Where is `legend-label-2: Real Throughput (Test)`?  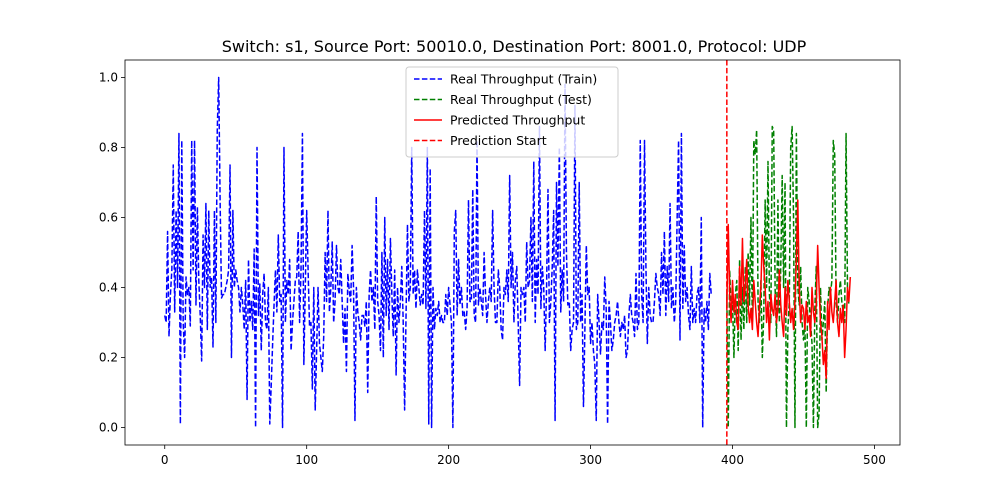 legend-label-2: Real Throughput (Test) is located at coordinates (521, 99).